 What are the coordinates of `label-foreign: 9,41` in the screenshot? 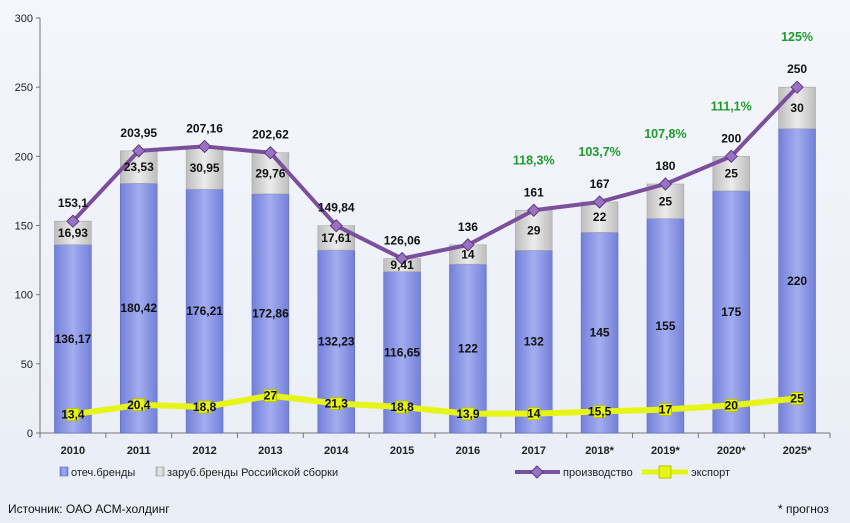 It's located at (402, 265).